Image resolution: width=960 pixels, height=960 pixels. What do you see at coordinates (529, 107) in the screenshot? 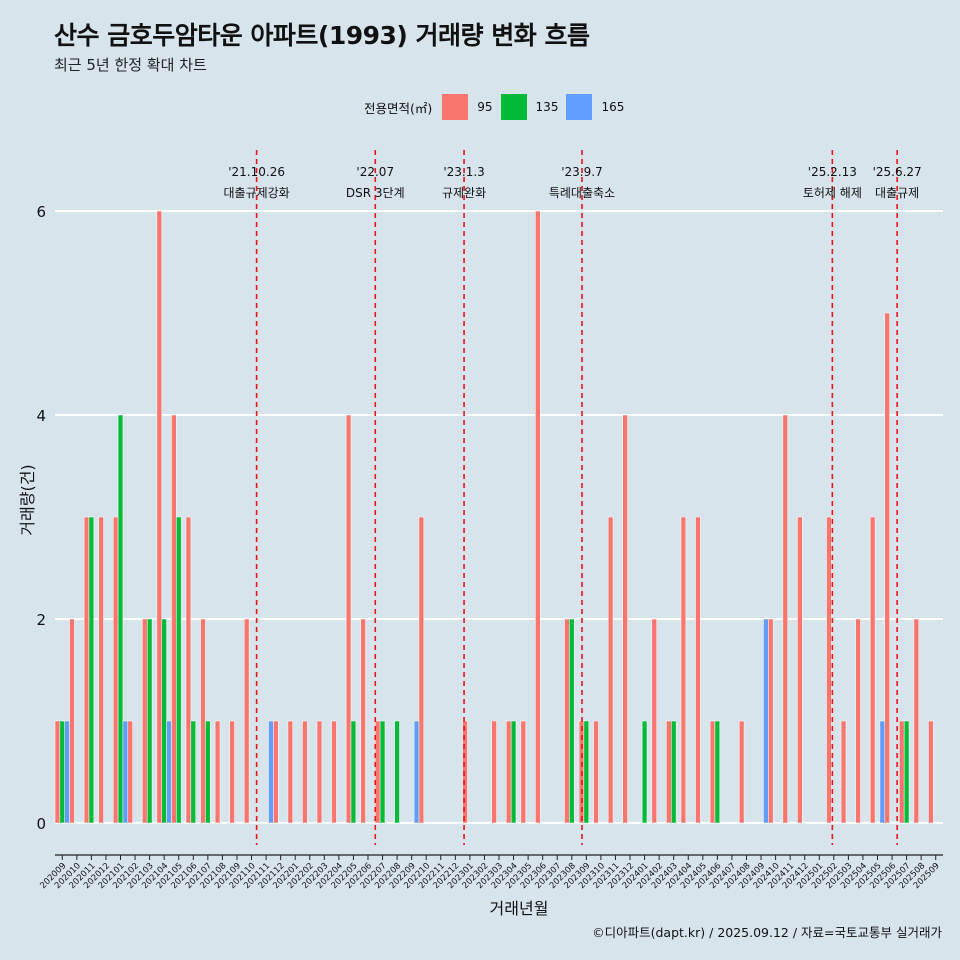
I see `legend-item-135: 135` at bounding box center [529, 107].